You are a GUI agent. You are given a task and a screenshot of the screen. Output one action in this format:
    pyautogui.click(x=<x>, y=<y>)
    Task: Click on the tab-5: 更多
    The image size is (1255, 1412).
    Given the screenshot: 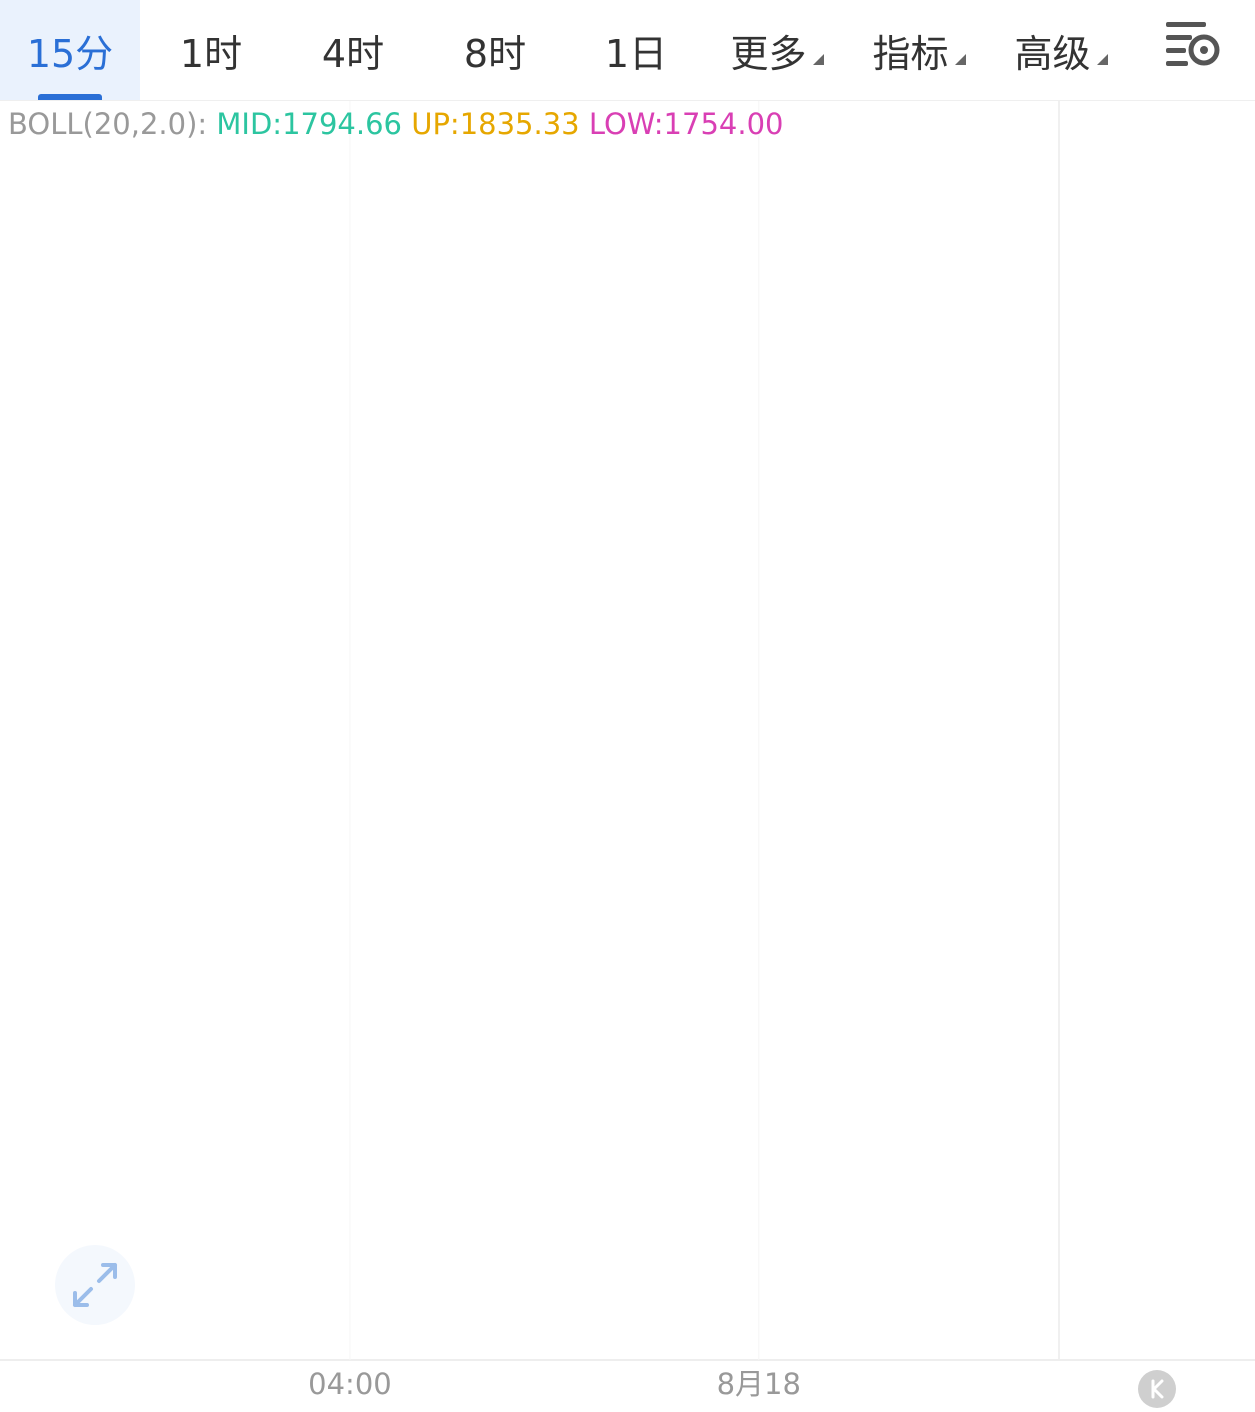 What is the action you would take?
    pyautogui.click(x=777, y=50)
    